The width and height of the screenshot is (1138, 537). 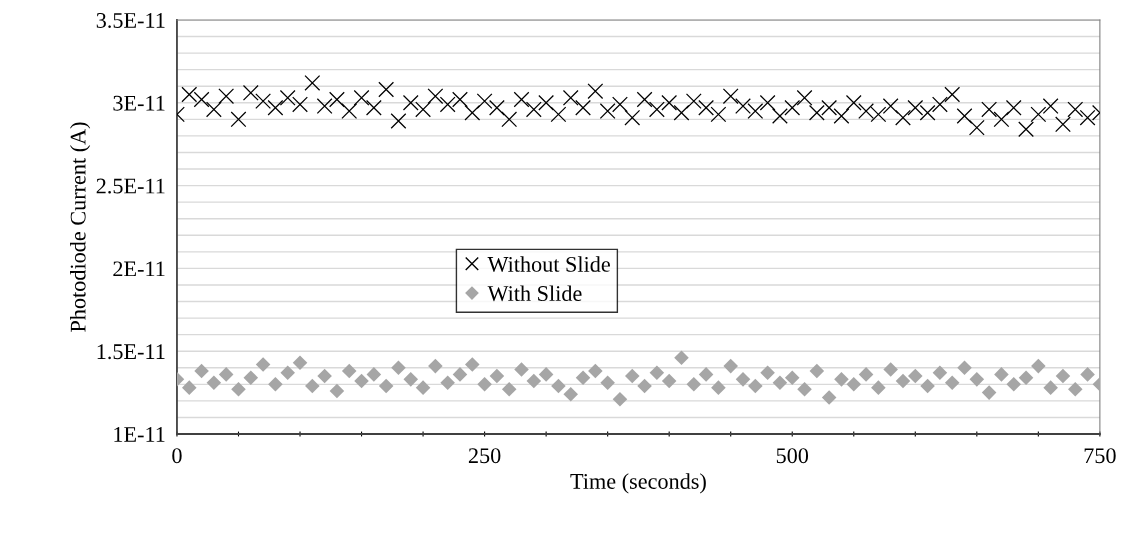 What do you see at coordinates (139, 103) in the screenshot?
I see `y-tick-label: 3E-11` at bounding box center [139, 103].